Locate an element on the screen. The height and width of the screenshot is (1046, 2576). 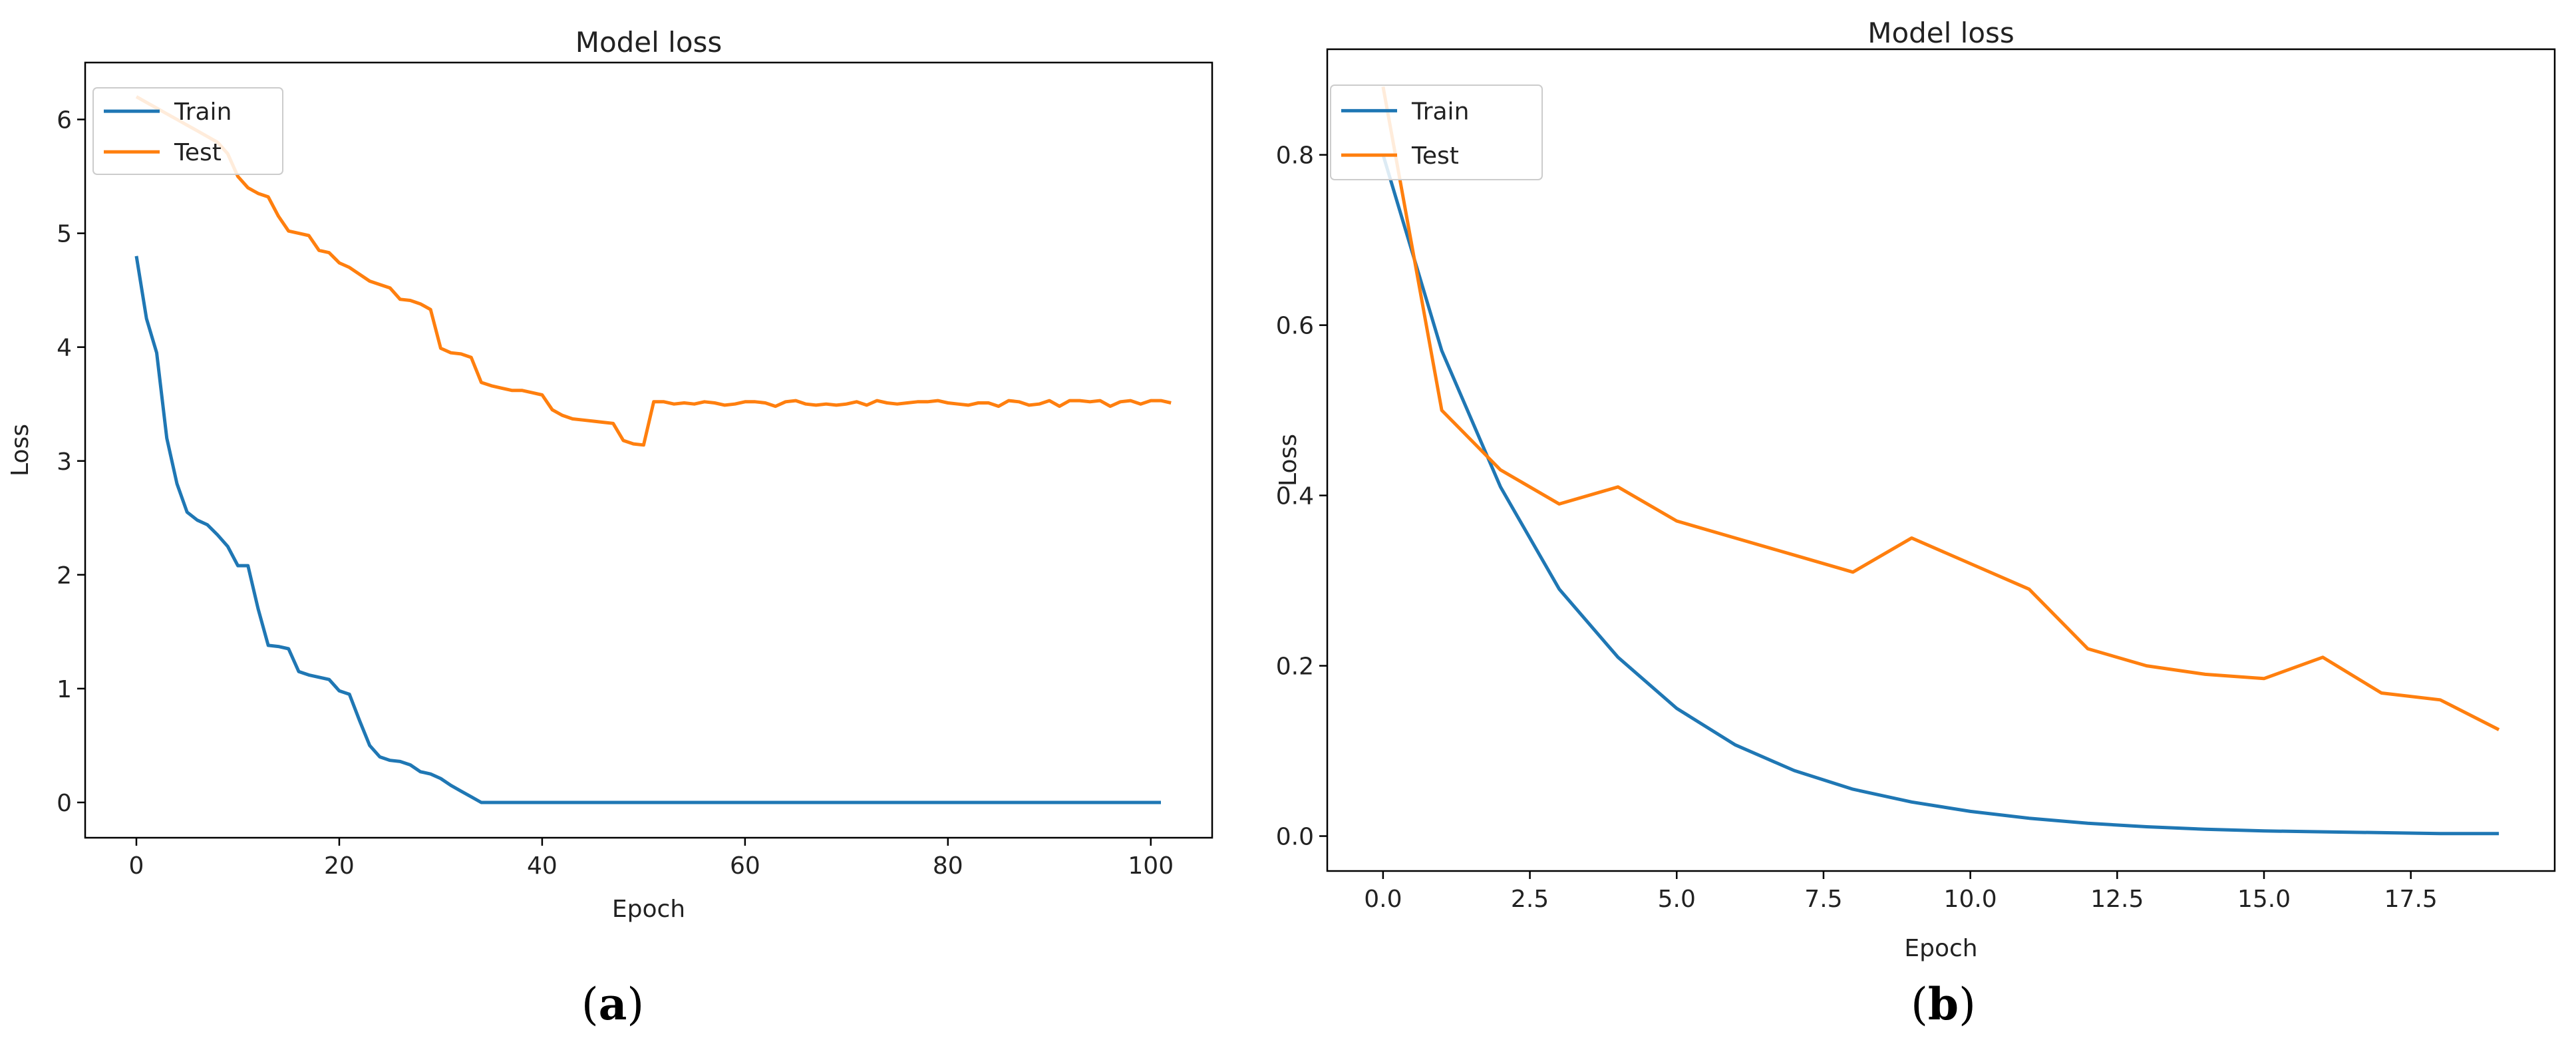
x-tick-label: 5.0 is located at coordinates (1677, 899).